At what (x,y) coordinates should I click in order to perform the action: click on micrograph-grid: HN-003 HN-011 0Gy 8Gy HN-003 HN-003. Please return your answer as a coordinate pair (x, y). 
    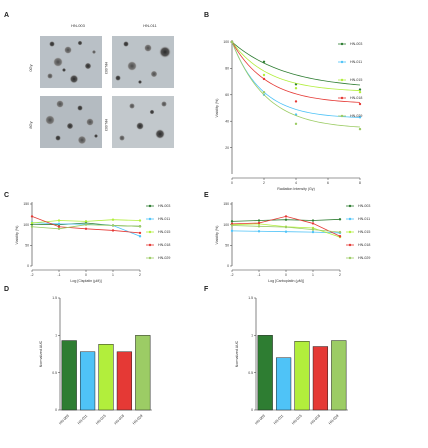
    Looking at the image, I should click on (101, 85).